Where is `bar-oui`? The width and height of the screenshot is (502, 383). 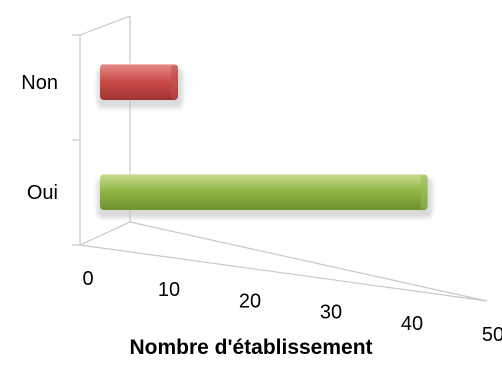
bar-oui is located at coordinates (265, 194).